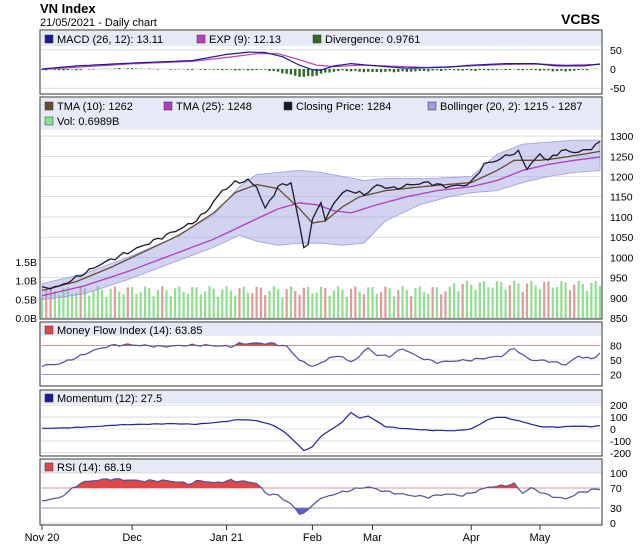 The height and width of the screenshot is (548, 640). Describe the element at coordinates (98, 23) in the screenshot. I see `chart-subtitle: 21/05/2021 - Daily chart` at that location.